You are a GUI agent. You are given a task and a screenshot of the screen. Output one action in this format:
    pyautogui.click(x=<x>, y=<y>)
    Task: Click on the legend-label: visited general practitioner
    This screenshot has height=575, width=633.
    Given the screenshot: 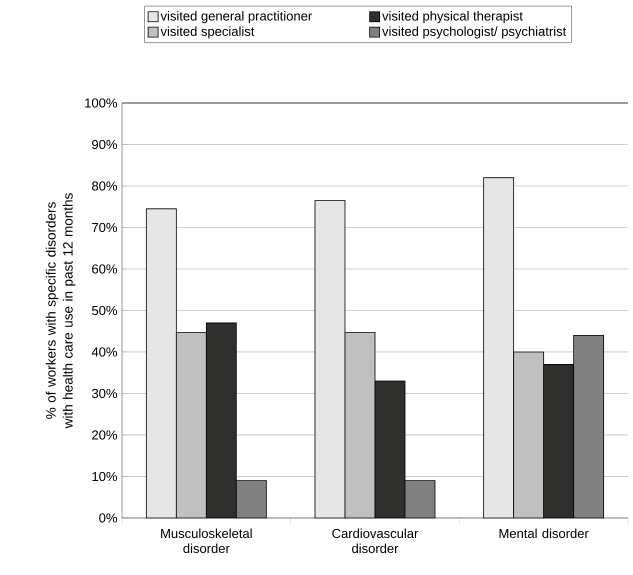 What is the action you would take?
    pyautogui.click(x=236, y=17)
    